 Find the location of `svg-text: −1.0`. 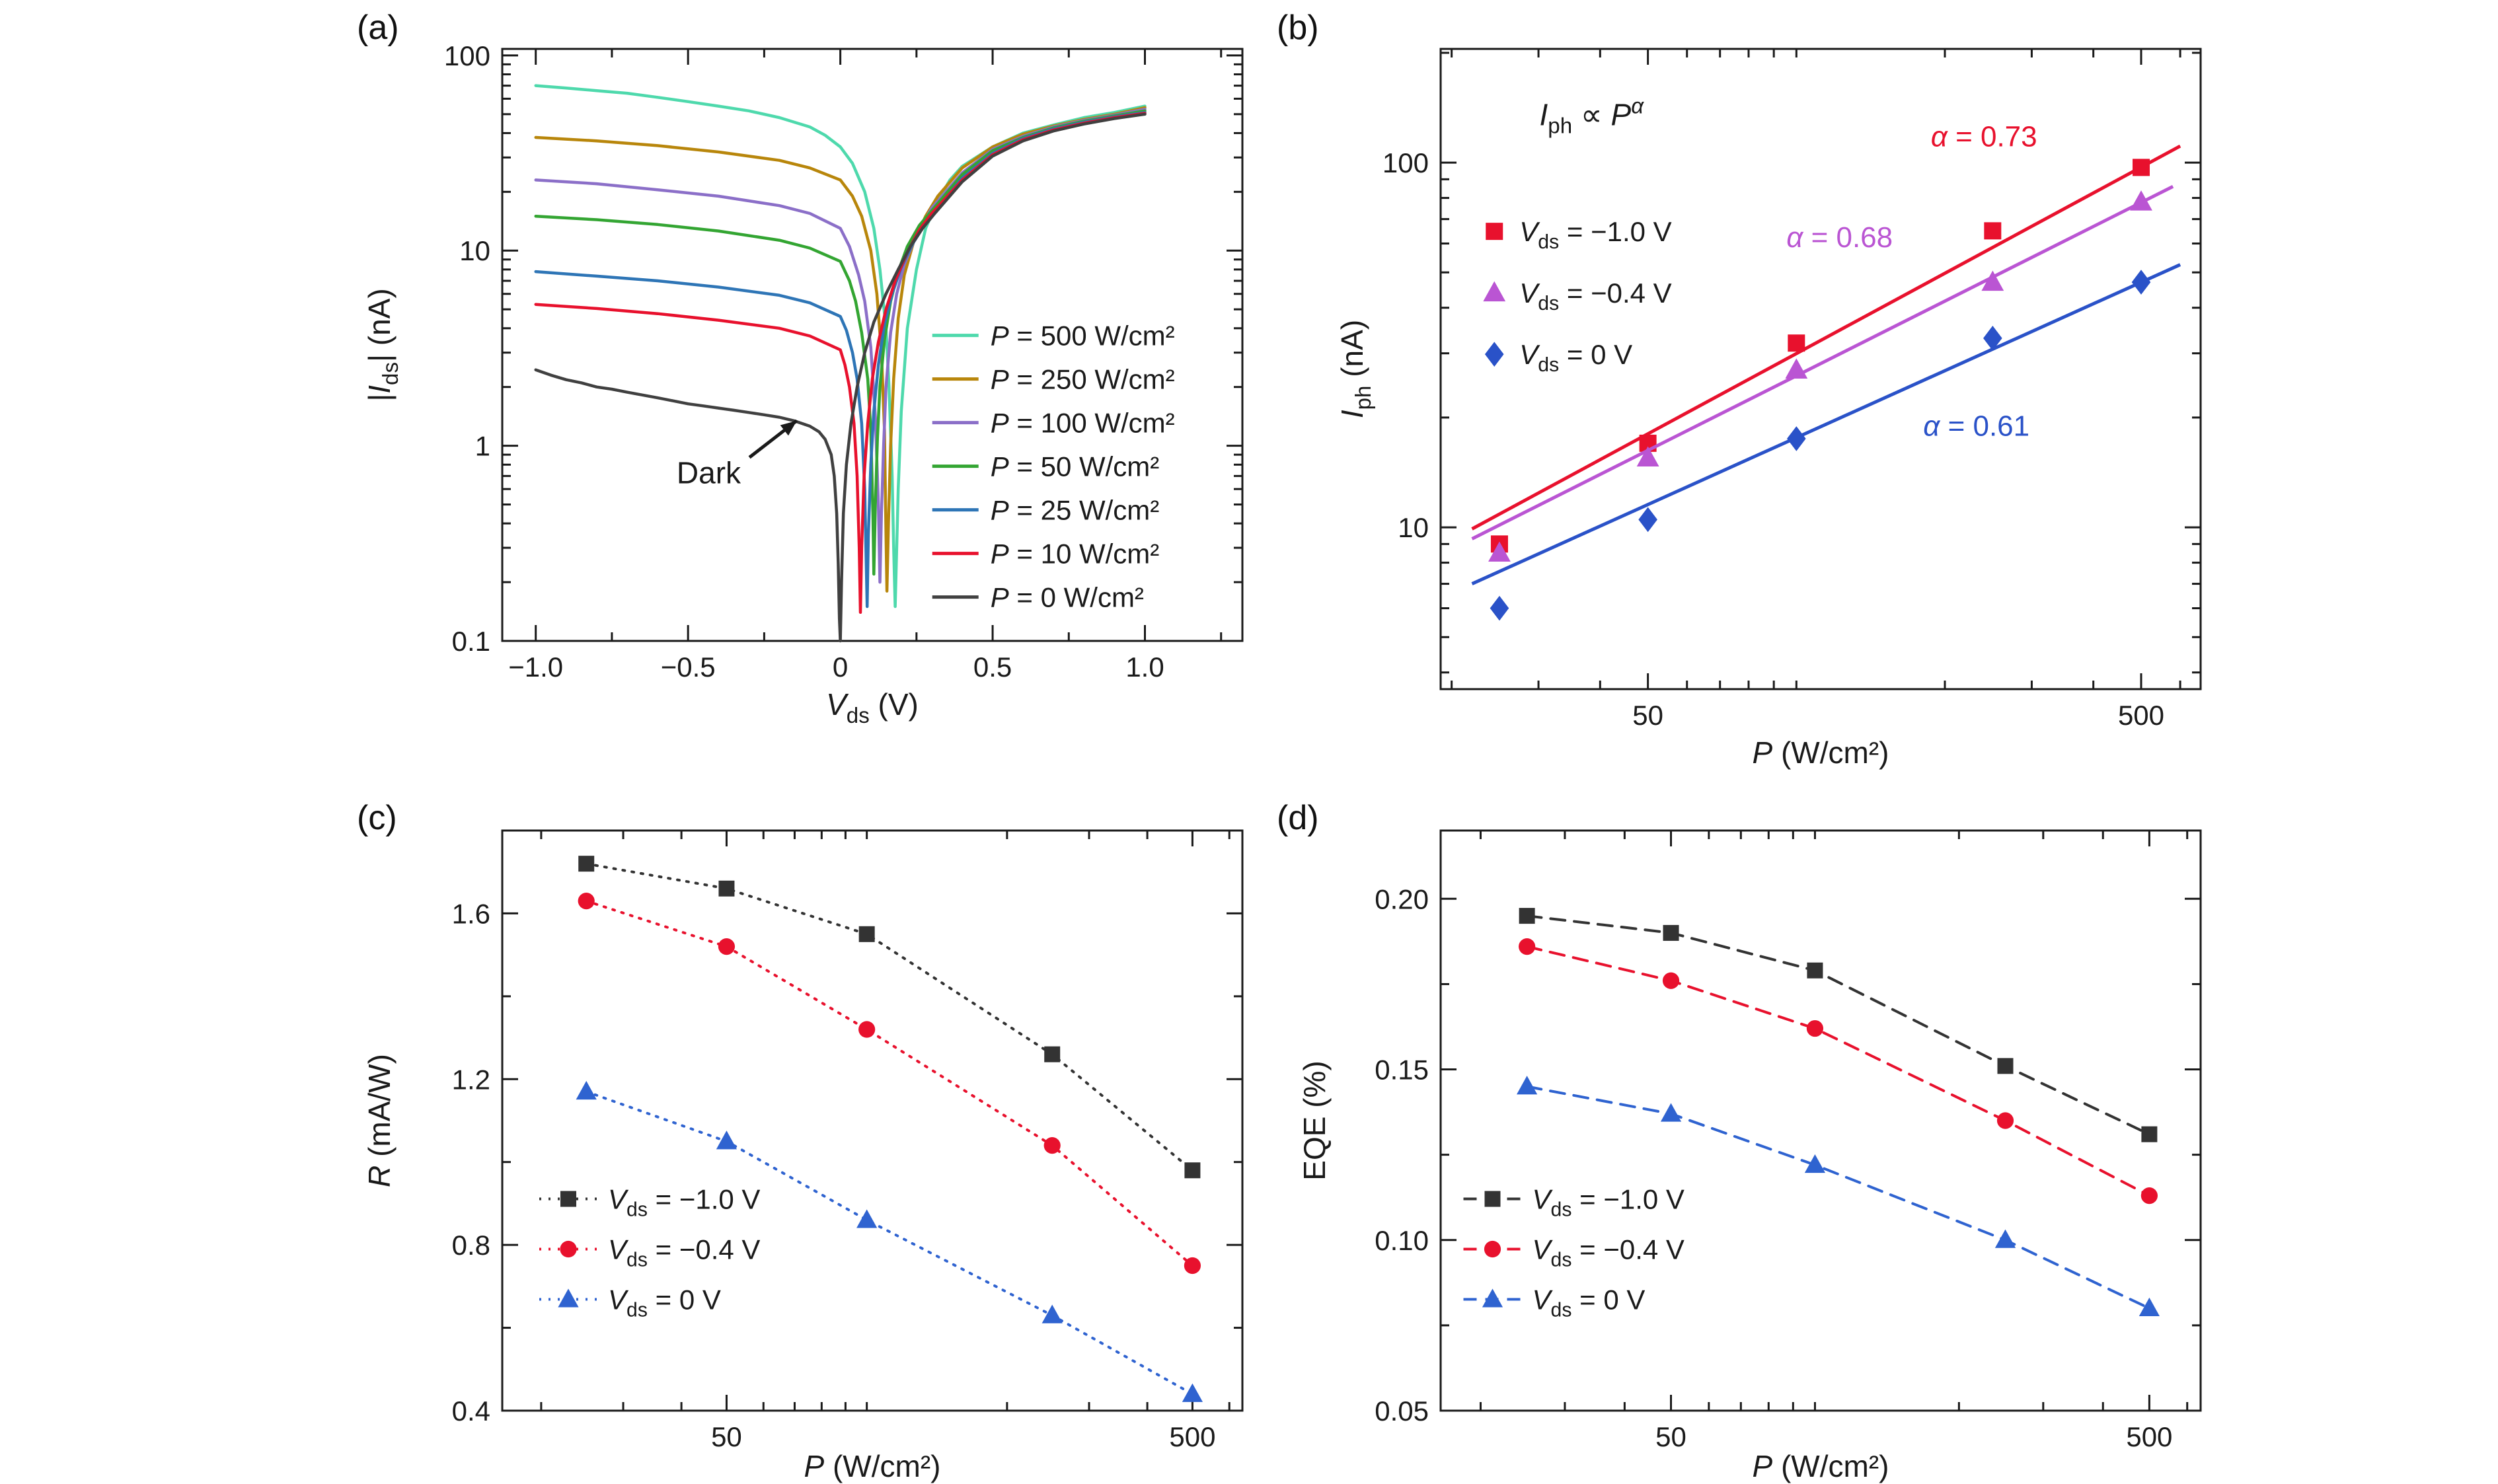

svg-text: −1.0 is located at coordinates (535, 667).